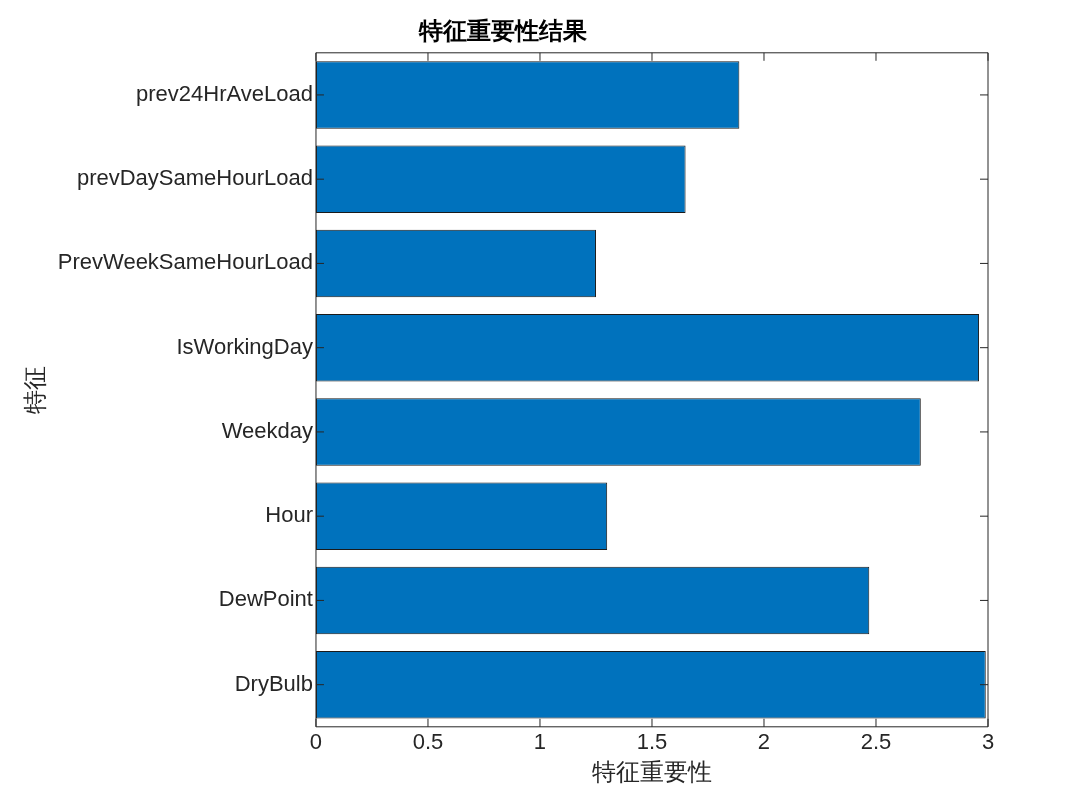 Image resolution: width=1080 pixels, height=809 pixels. What do you see at coordinates (988, 742) in the screenshot?
I see `x-tick-label: 3` at bounding box center [988, 742].